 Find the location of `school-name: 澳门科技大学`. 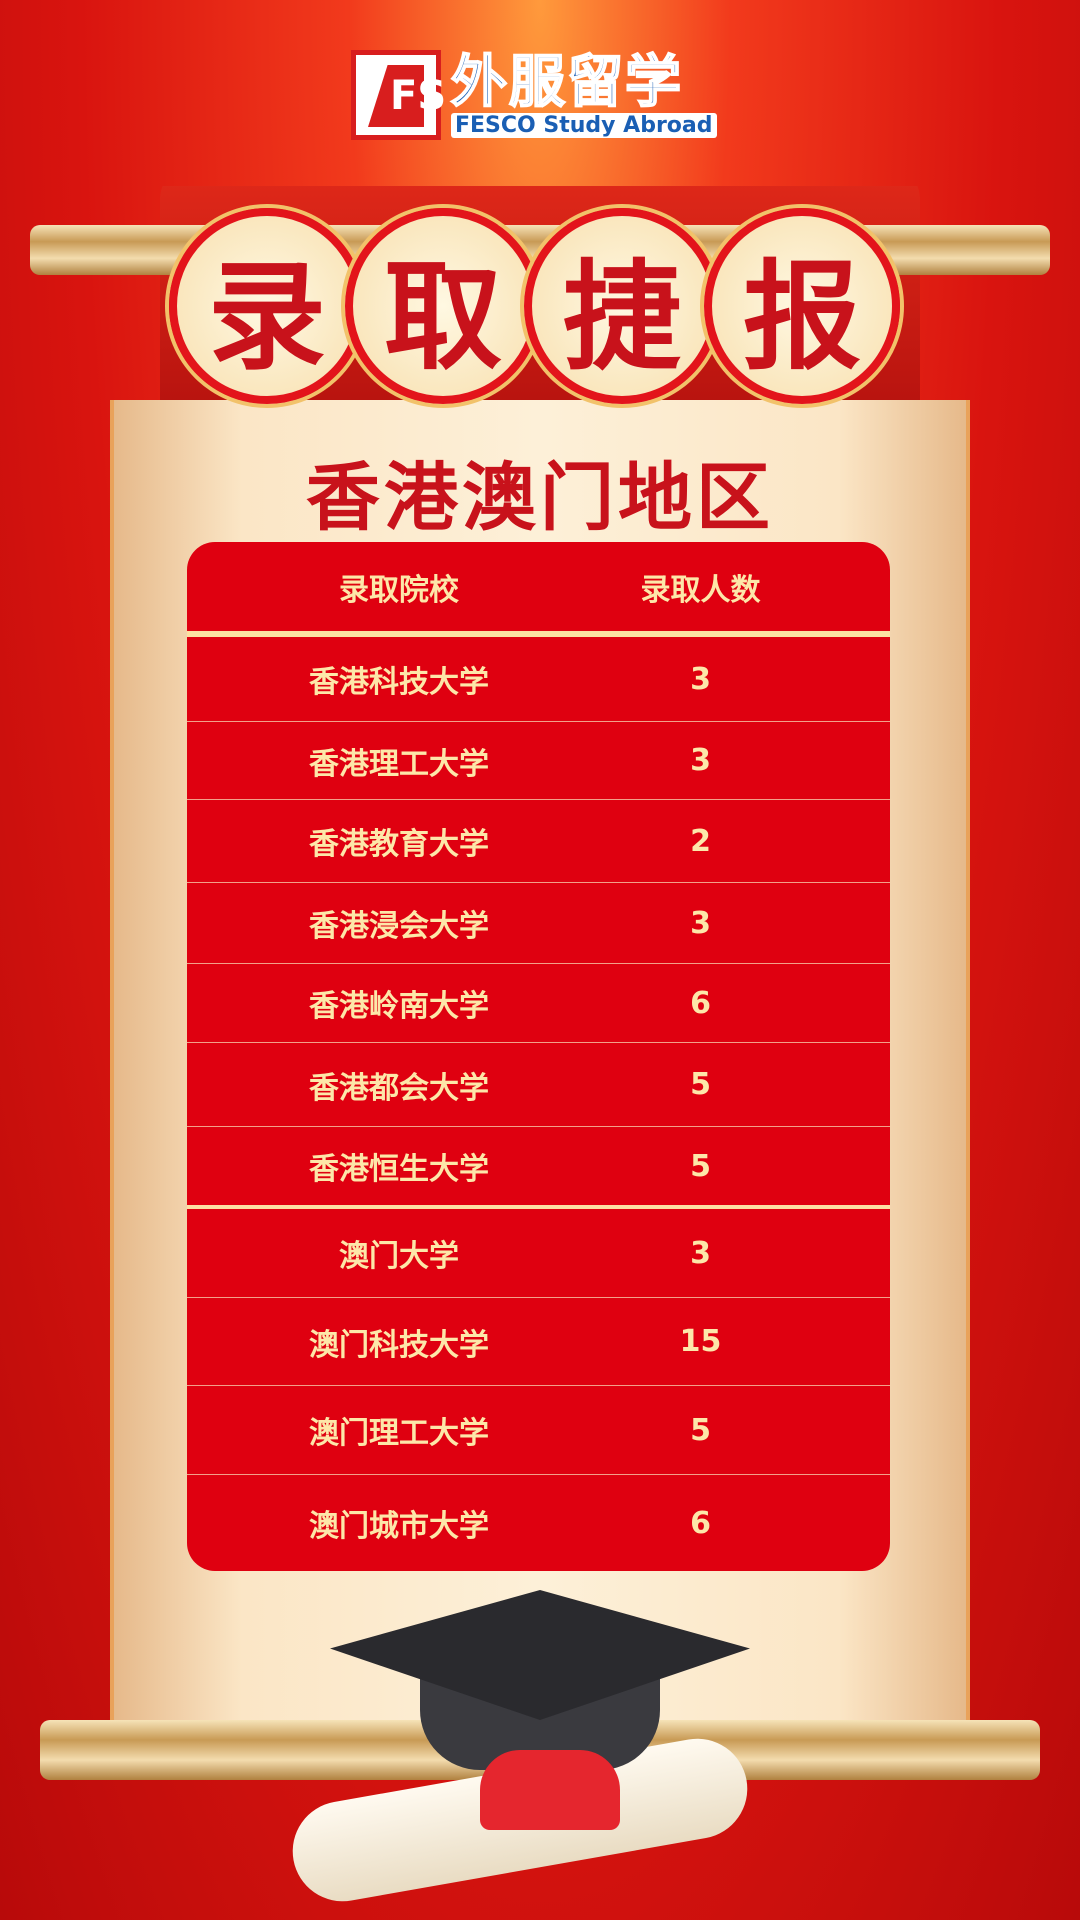

school-name: 澳门科技大学 is located at coordinates (399, 1345).